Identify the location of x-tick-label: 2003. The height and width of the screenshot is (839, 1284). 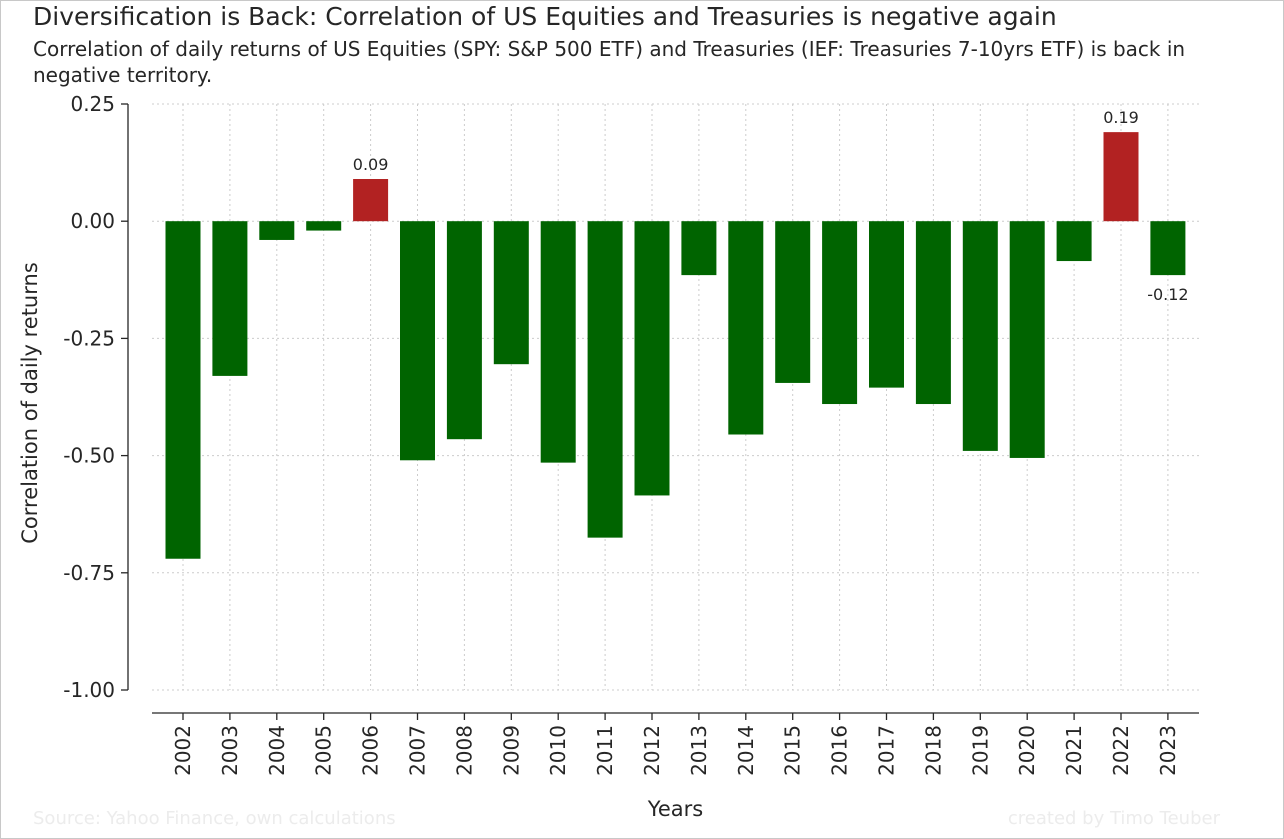
(230, 750).